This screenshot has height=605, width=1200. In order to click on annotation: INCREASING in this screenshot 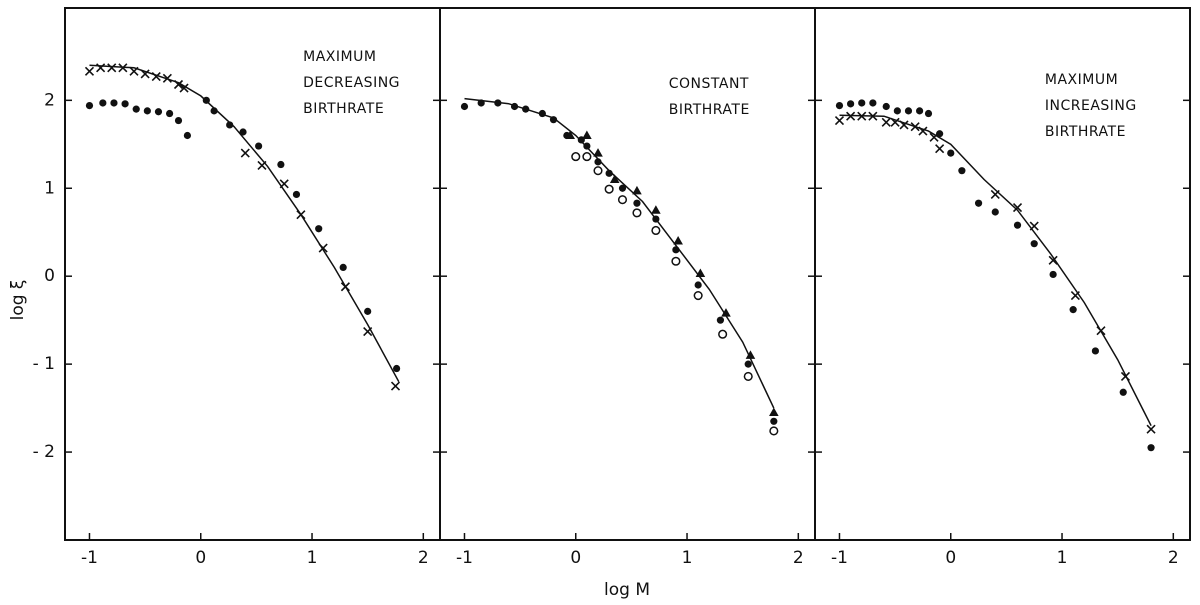, I will do `click(1091, 106)`.